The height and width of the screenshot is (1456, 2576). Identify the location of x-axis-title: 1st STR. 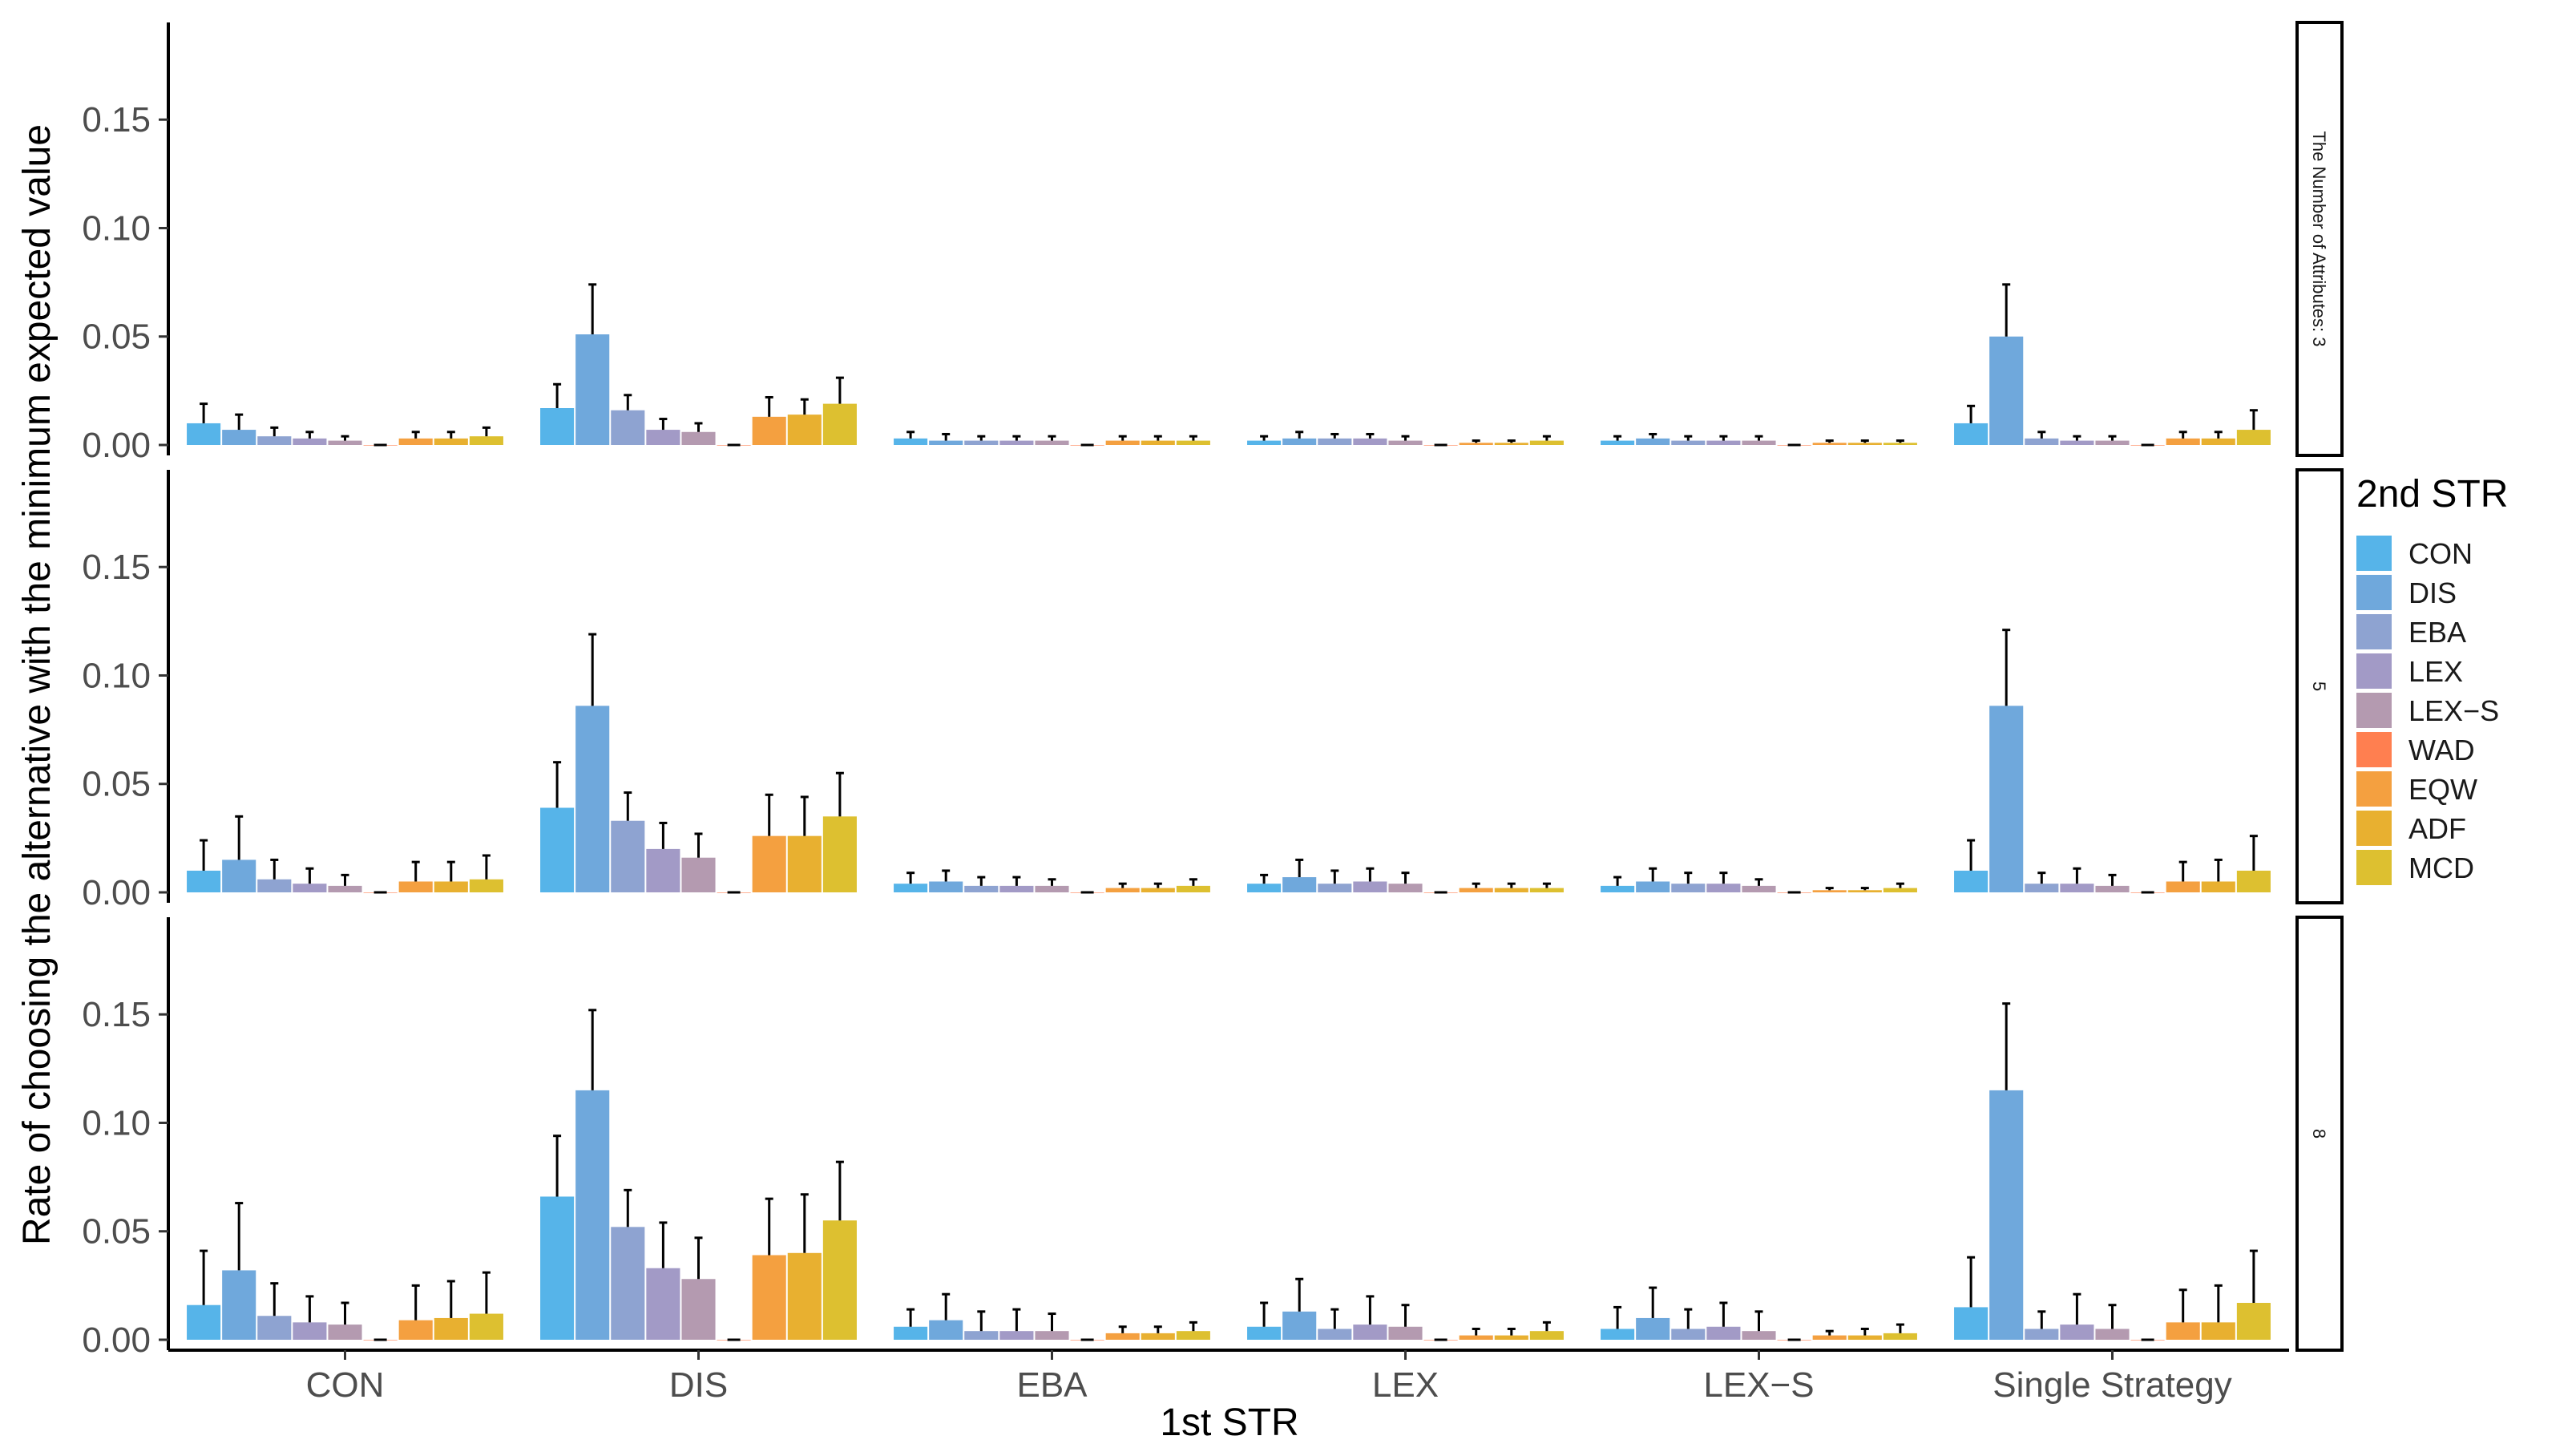
(1229, 1422).